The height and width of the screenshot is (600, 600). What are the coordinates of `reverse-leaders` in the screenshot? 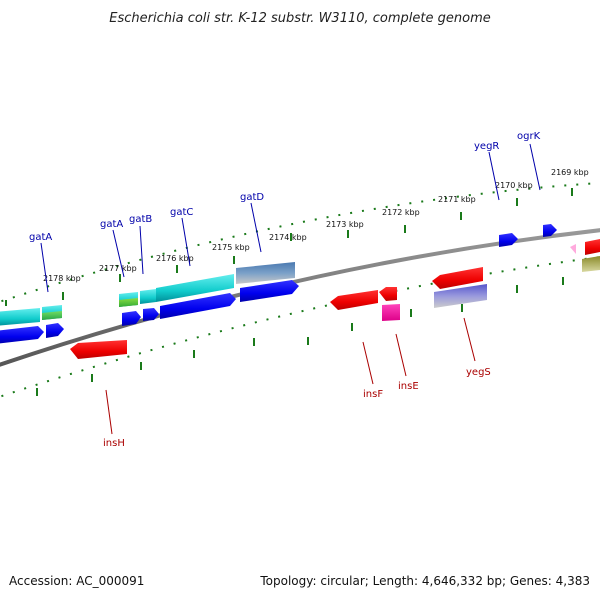 It's located at (290, 376).